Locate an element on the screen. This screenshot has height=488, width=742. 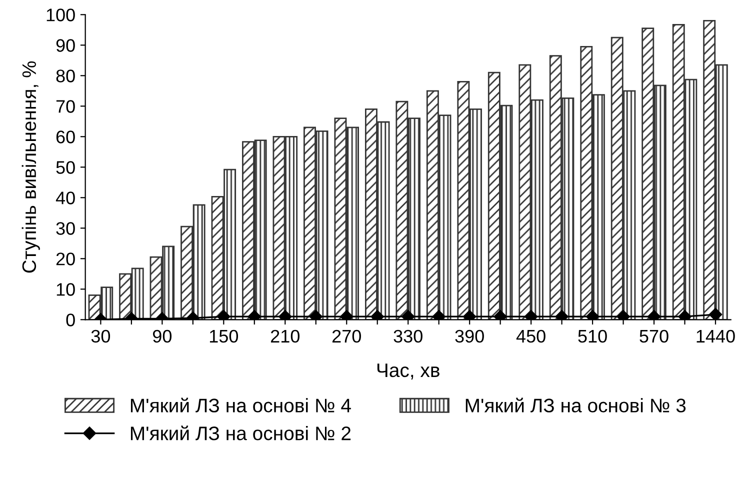
x-tick-label: 210 is located at coordinates (285, 336).